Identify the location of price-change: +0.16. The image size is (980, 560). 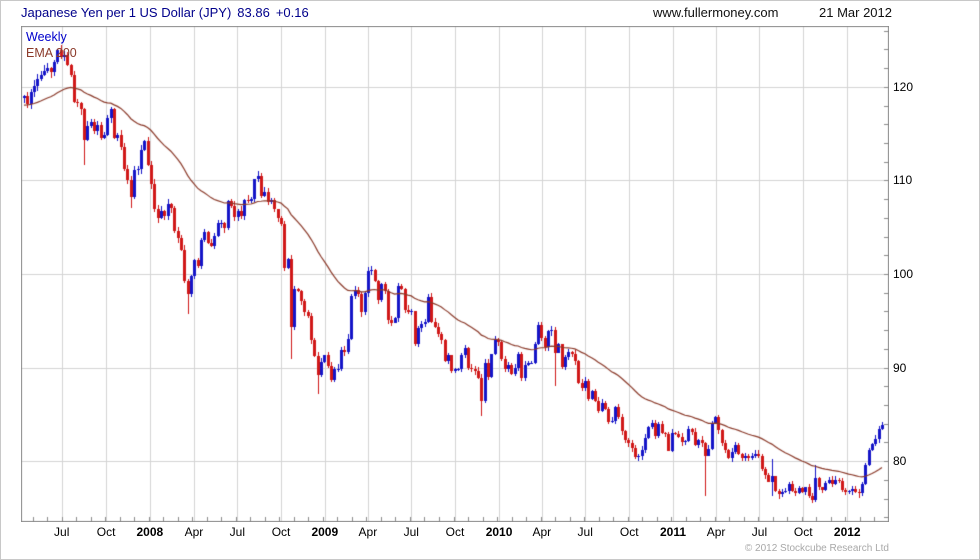
(292, 12).